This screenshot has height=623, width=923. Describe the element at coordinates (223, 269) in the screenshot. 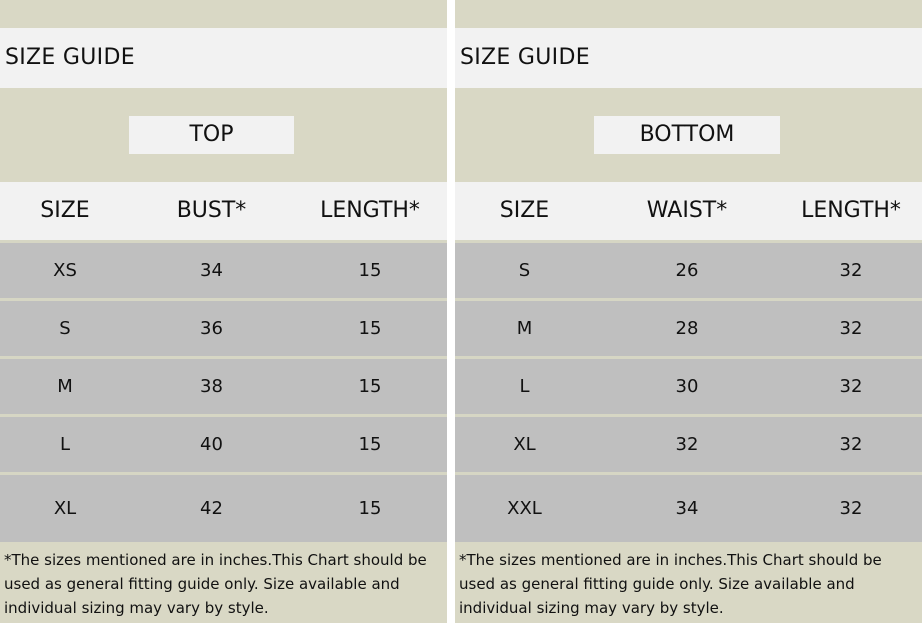

I see `table-row: XS 34 15` at that location.